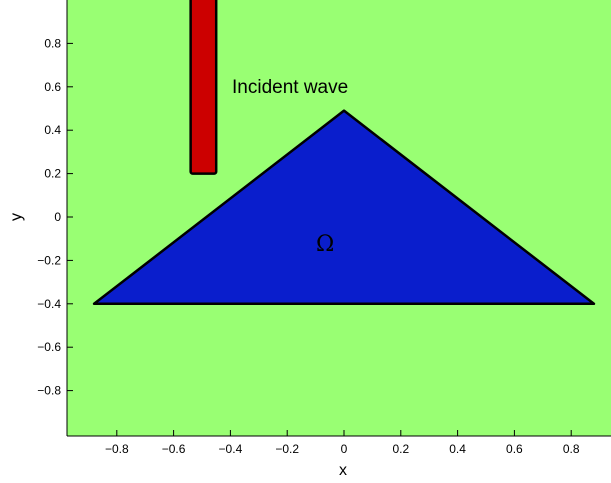 Image resolution: width=611 pixels, height=483 pixels. I want to click on x-axis-label: x, so click(343, 470).